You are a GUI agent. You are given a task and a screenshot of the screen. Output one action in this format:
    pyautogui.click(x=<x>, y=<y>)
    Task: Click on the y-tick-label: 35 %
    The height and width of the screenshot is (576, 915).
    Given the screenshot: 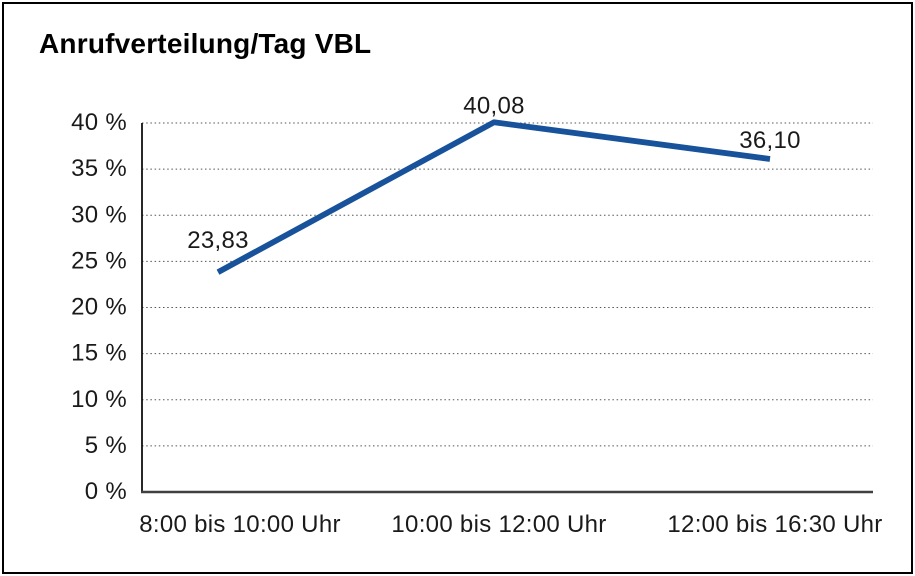 What is the action you would take?
    pyautogui.click(x=99, y=168)
    